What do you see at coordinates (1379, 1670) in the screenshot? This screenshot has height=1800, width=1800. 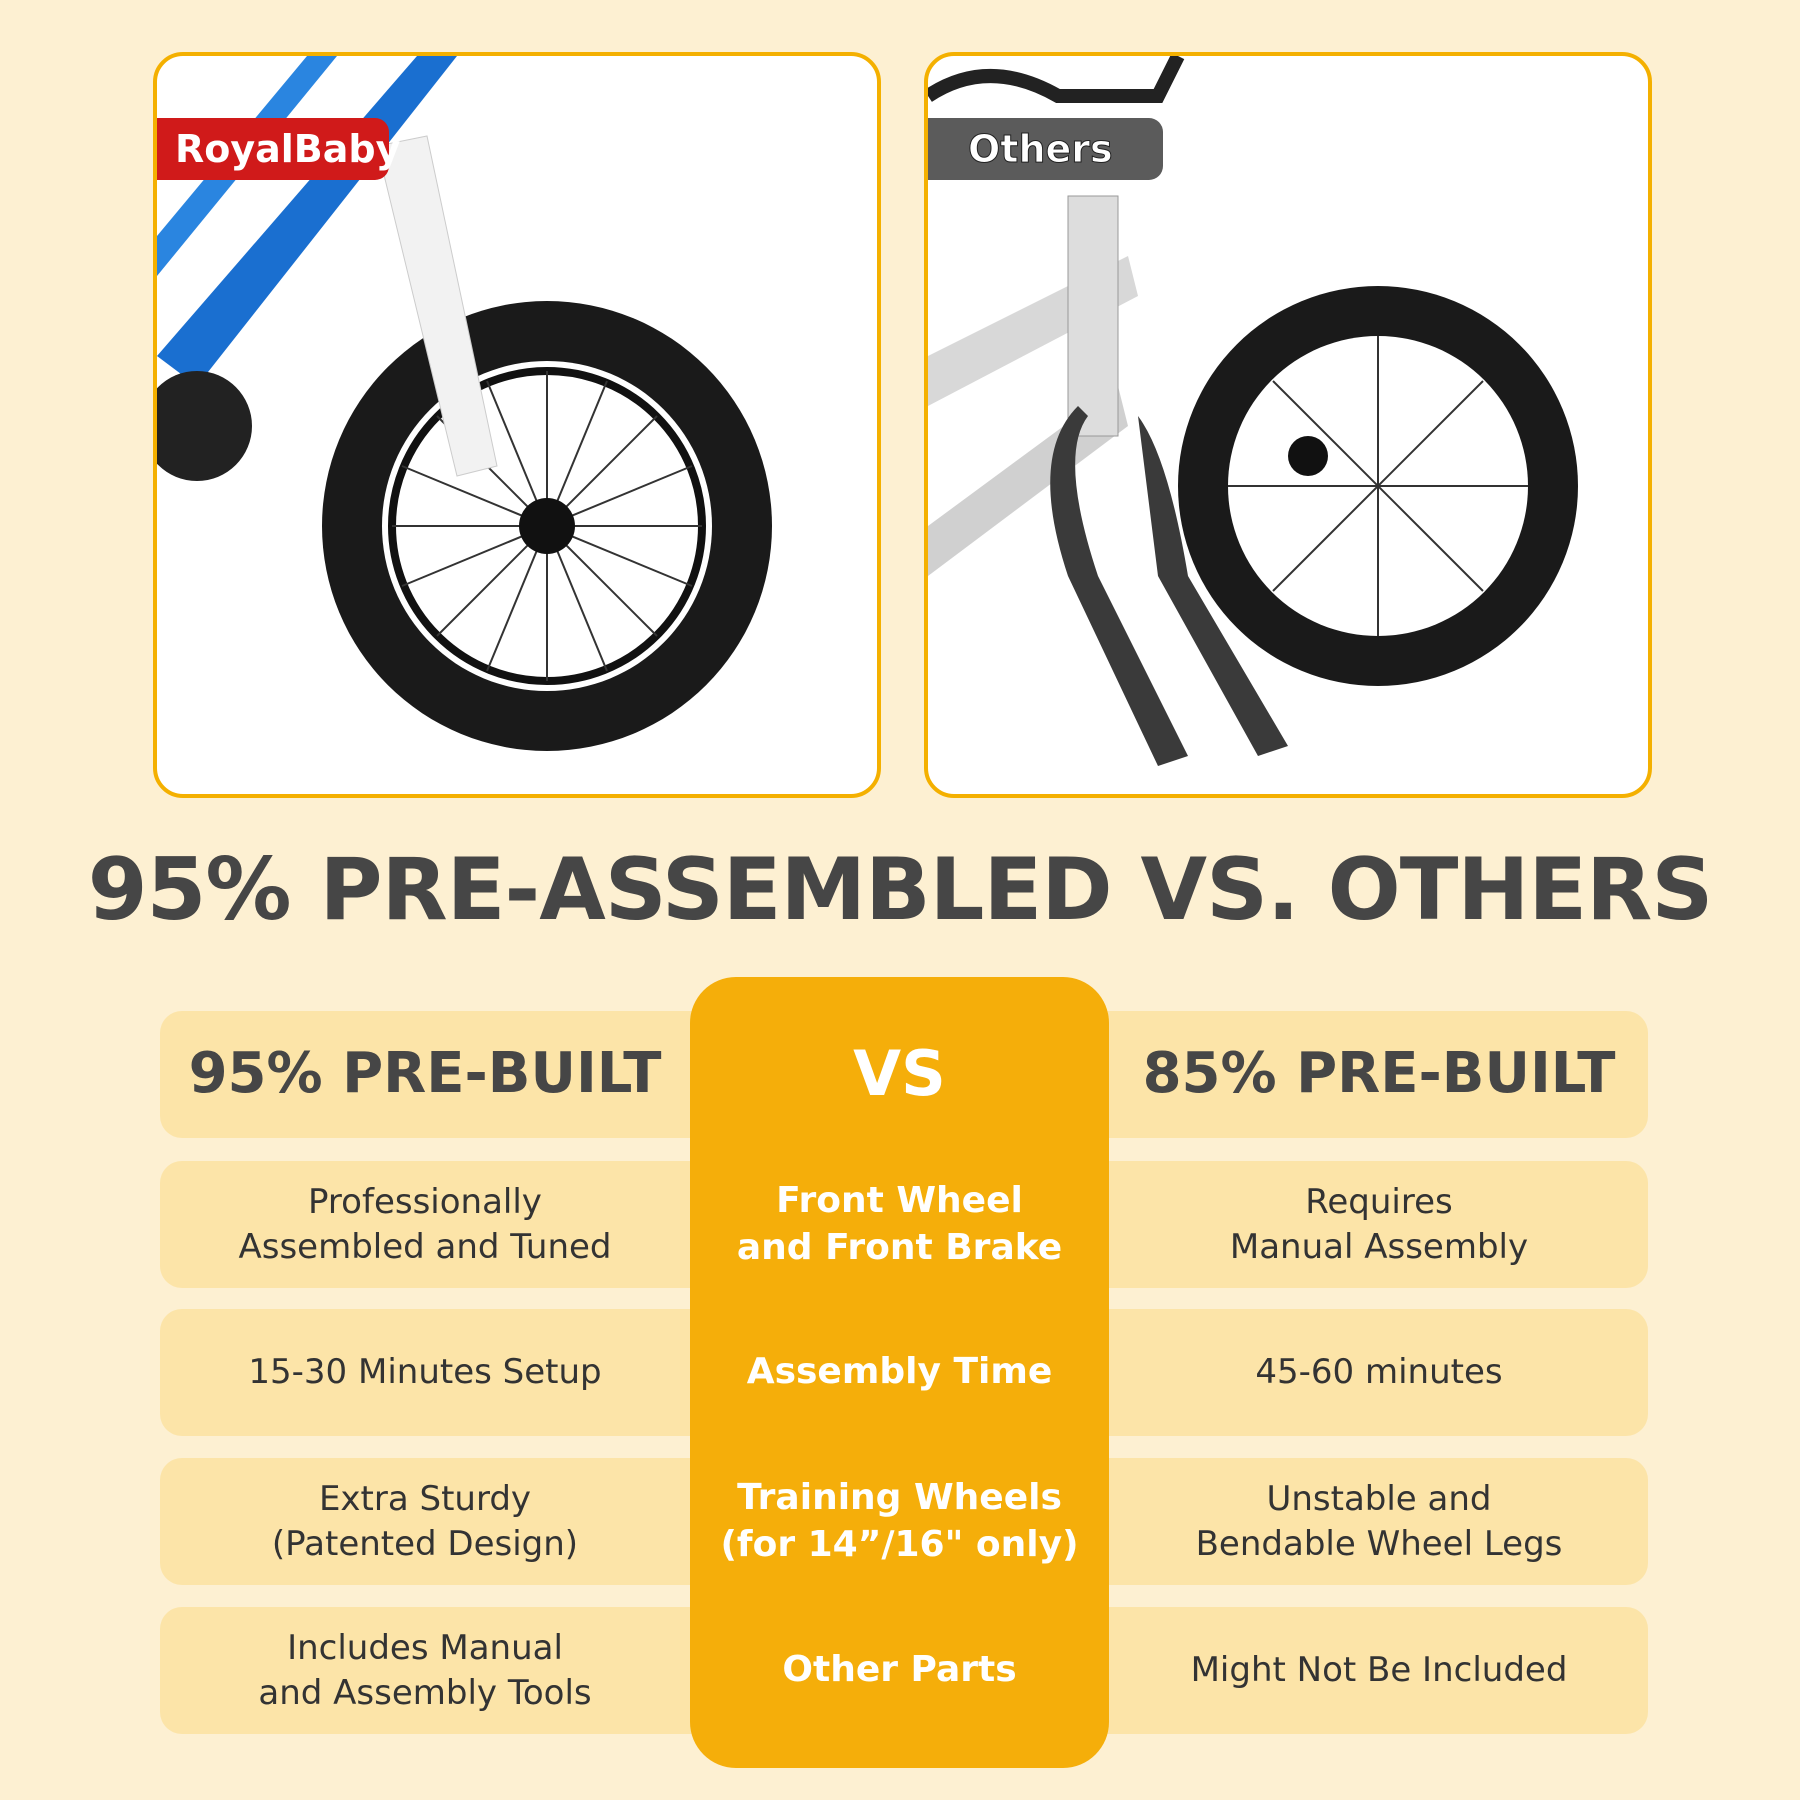 I see `row-right: Might Not Be Included` at bounding box center [1379, 1670].